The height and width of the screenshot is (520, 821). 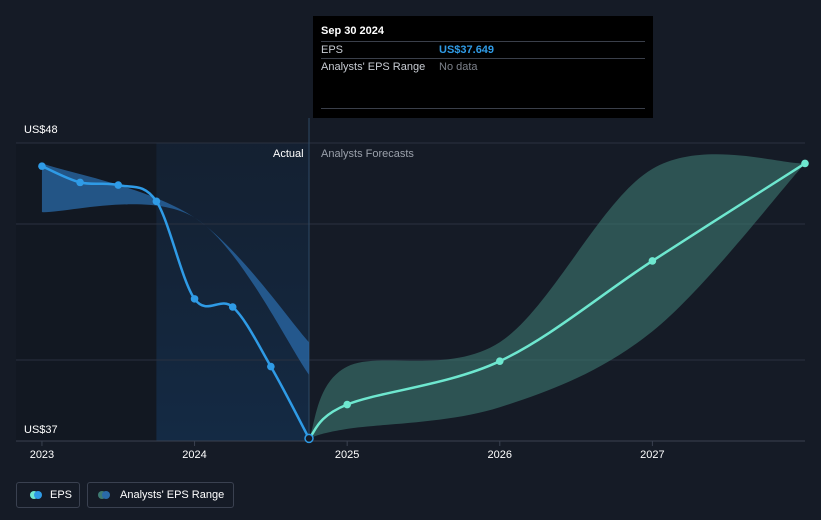 I want to click on y-tick-label-bottom: US$37, so click(x=41, y=430).